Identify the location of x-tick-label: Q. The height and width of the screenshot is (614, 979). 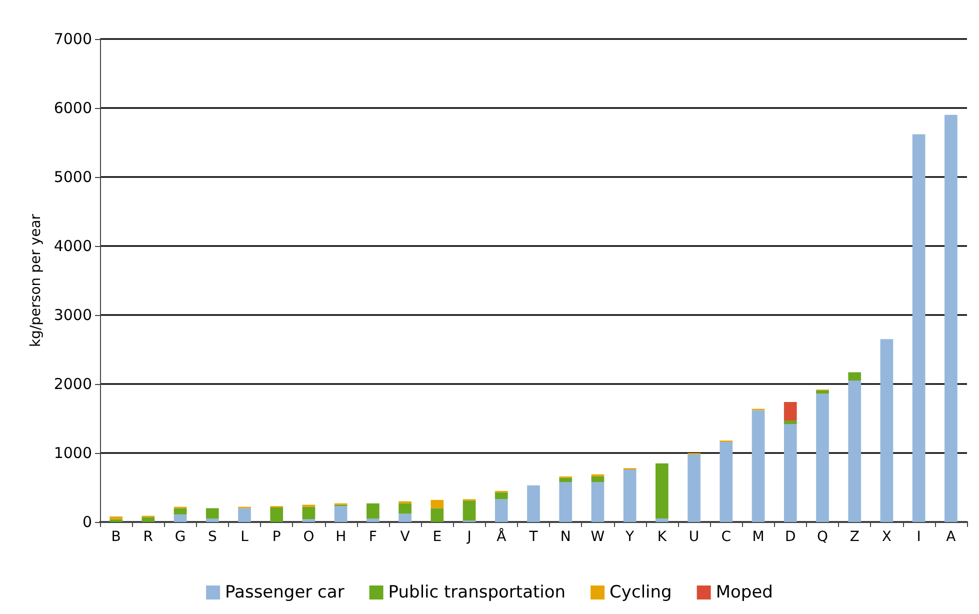
(822, 537).